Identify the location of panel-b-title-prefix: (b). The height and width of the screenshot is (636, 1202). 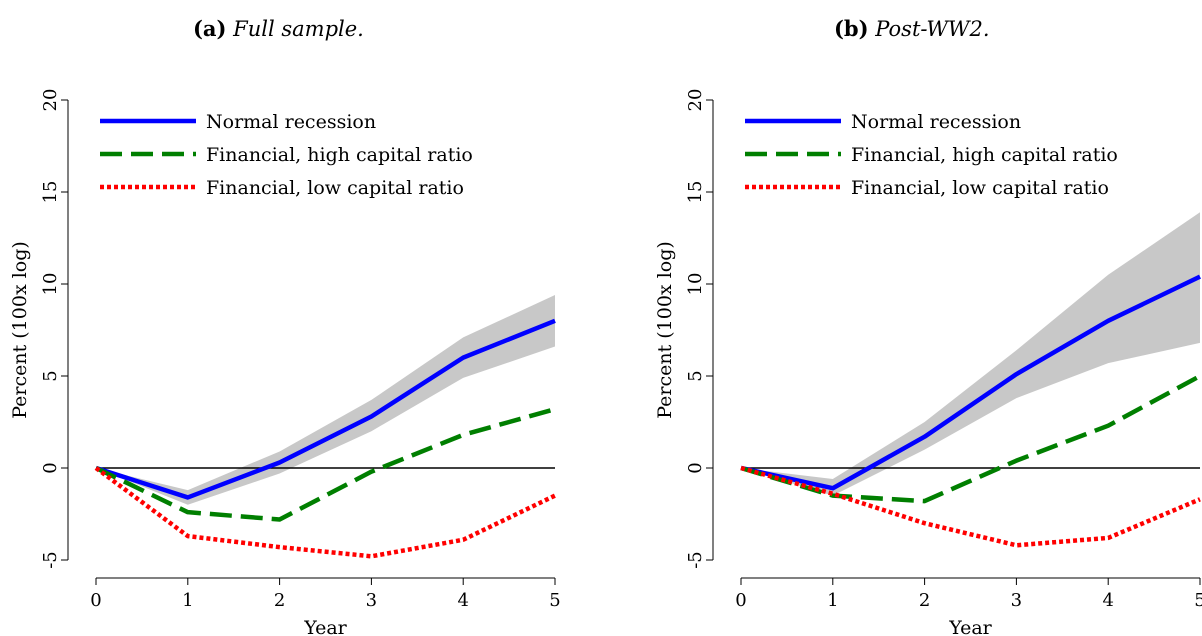
(851, 28).